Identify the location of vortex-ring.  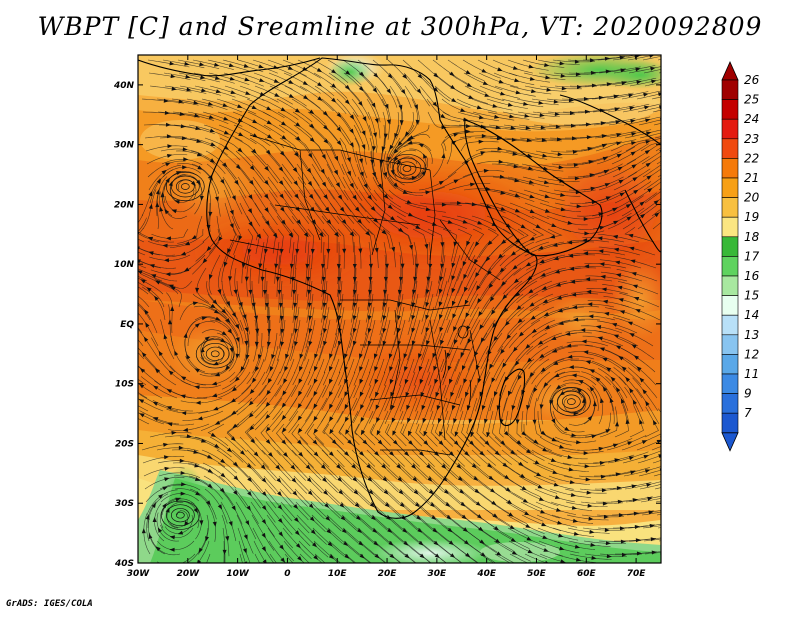
(185, 186).